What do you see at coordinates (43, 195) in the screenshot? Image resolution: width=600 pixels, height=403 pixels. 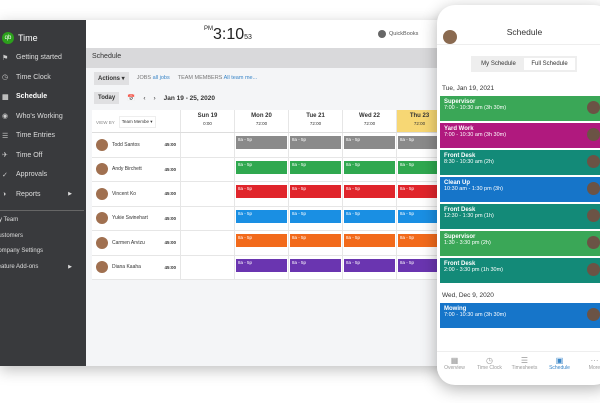 I see `sidebar-item-reports: ◑ Reports ▶` at bounding box center [43, 195].